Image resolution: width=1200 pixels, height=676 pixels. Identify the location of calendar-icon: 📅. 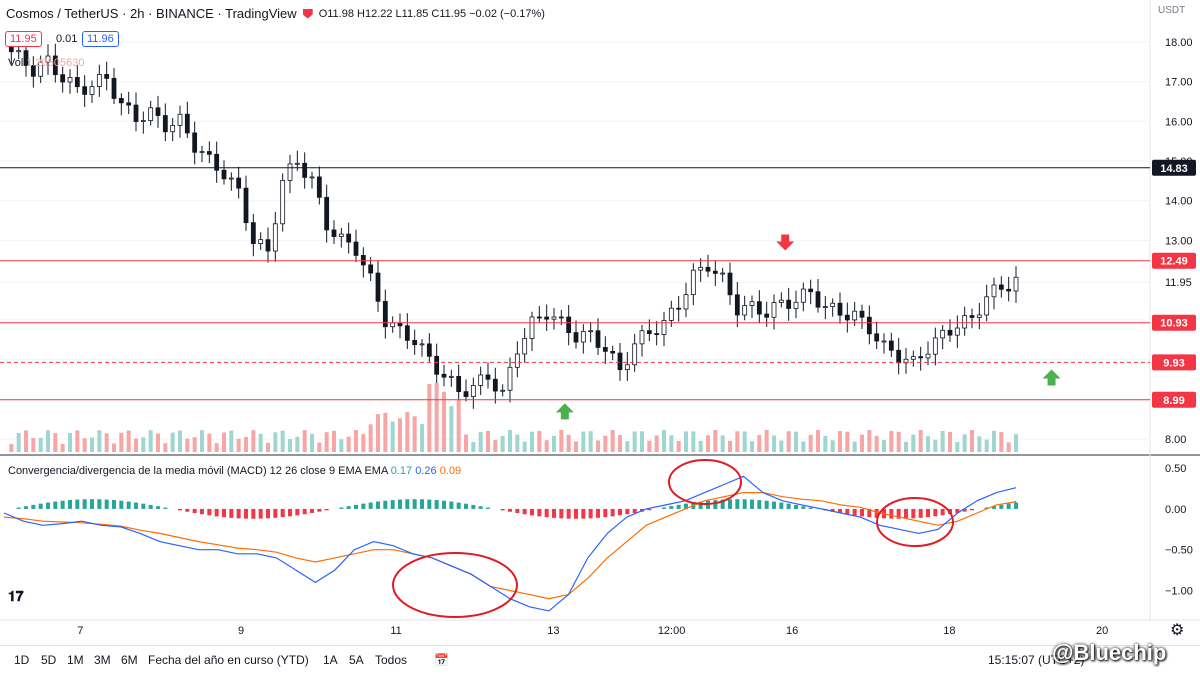
(441, 660).